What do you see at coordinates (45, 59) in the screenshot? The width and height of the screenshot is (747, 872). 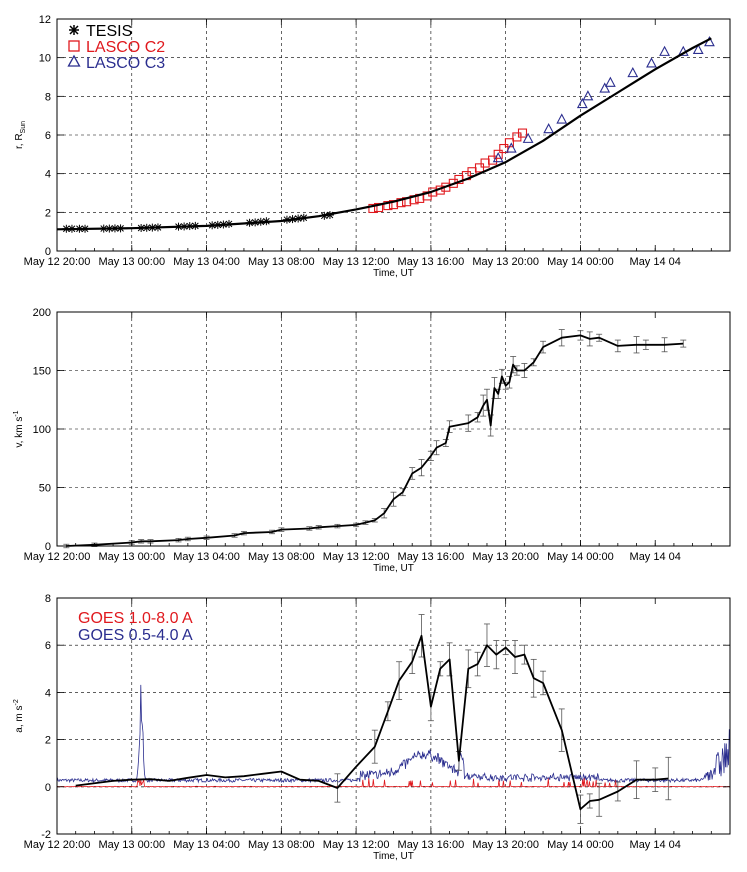 I see `y-tick-label: 10` at bounding box center [45, 59].